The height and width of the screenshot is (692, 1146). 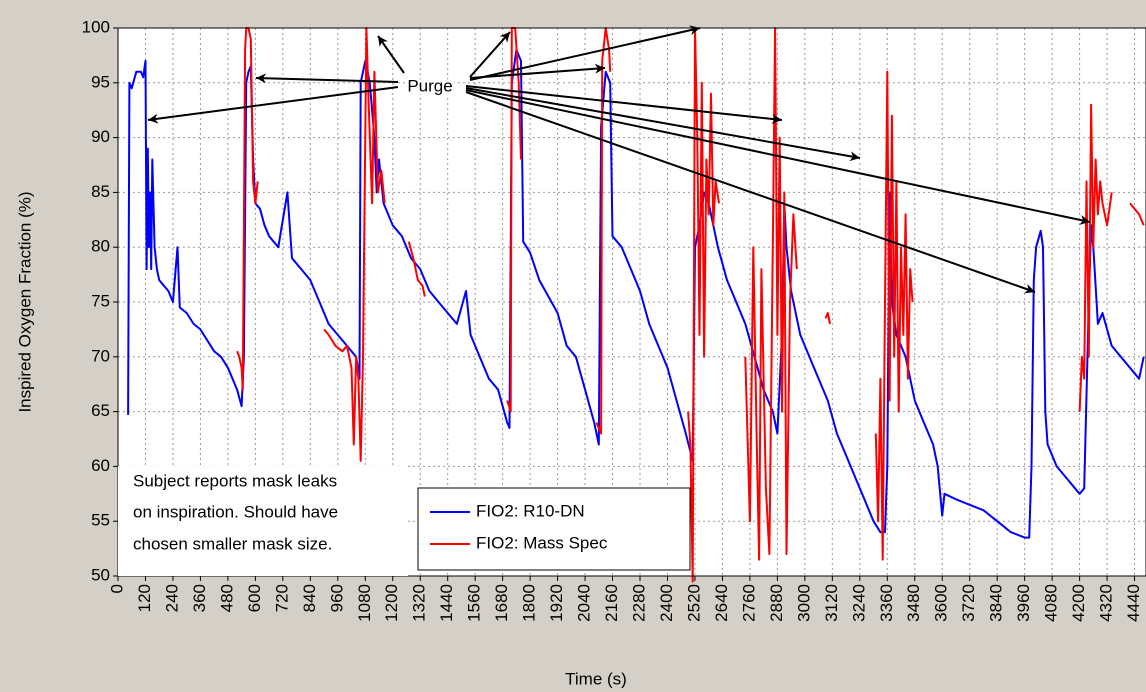 What do you see at coordinates (336, 598) in the screenshot?
I see `x-tick-label: 960` at bounding box center [336, 598].